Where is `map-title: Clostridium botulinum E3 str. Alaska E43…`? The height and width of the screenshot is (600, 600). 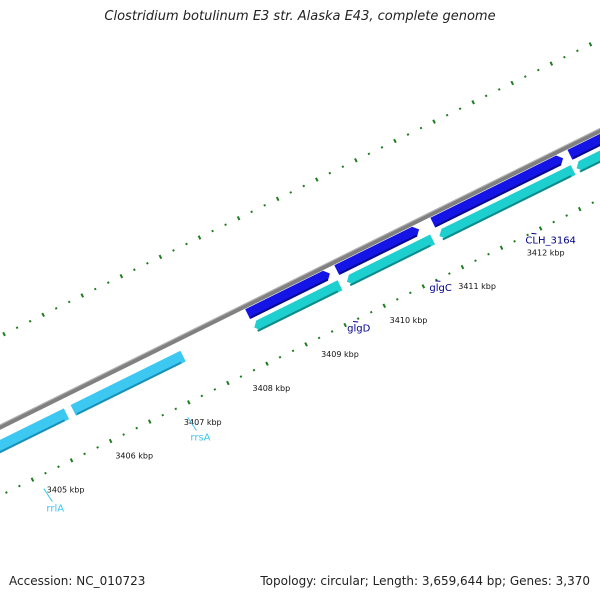
map-title: Clostridium botulinum E3 str. Alaska E43… is located at coordinates (300, 16).